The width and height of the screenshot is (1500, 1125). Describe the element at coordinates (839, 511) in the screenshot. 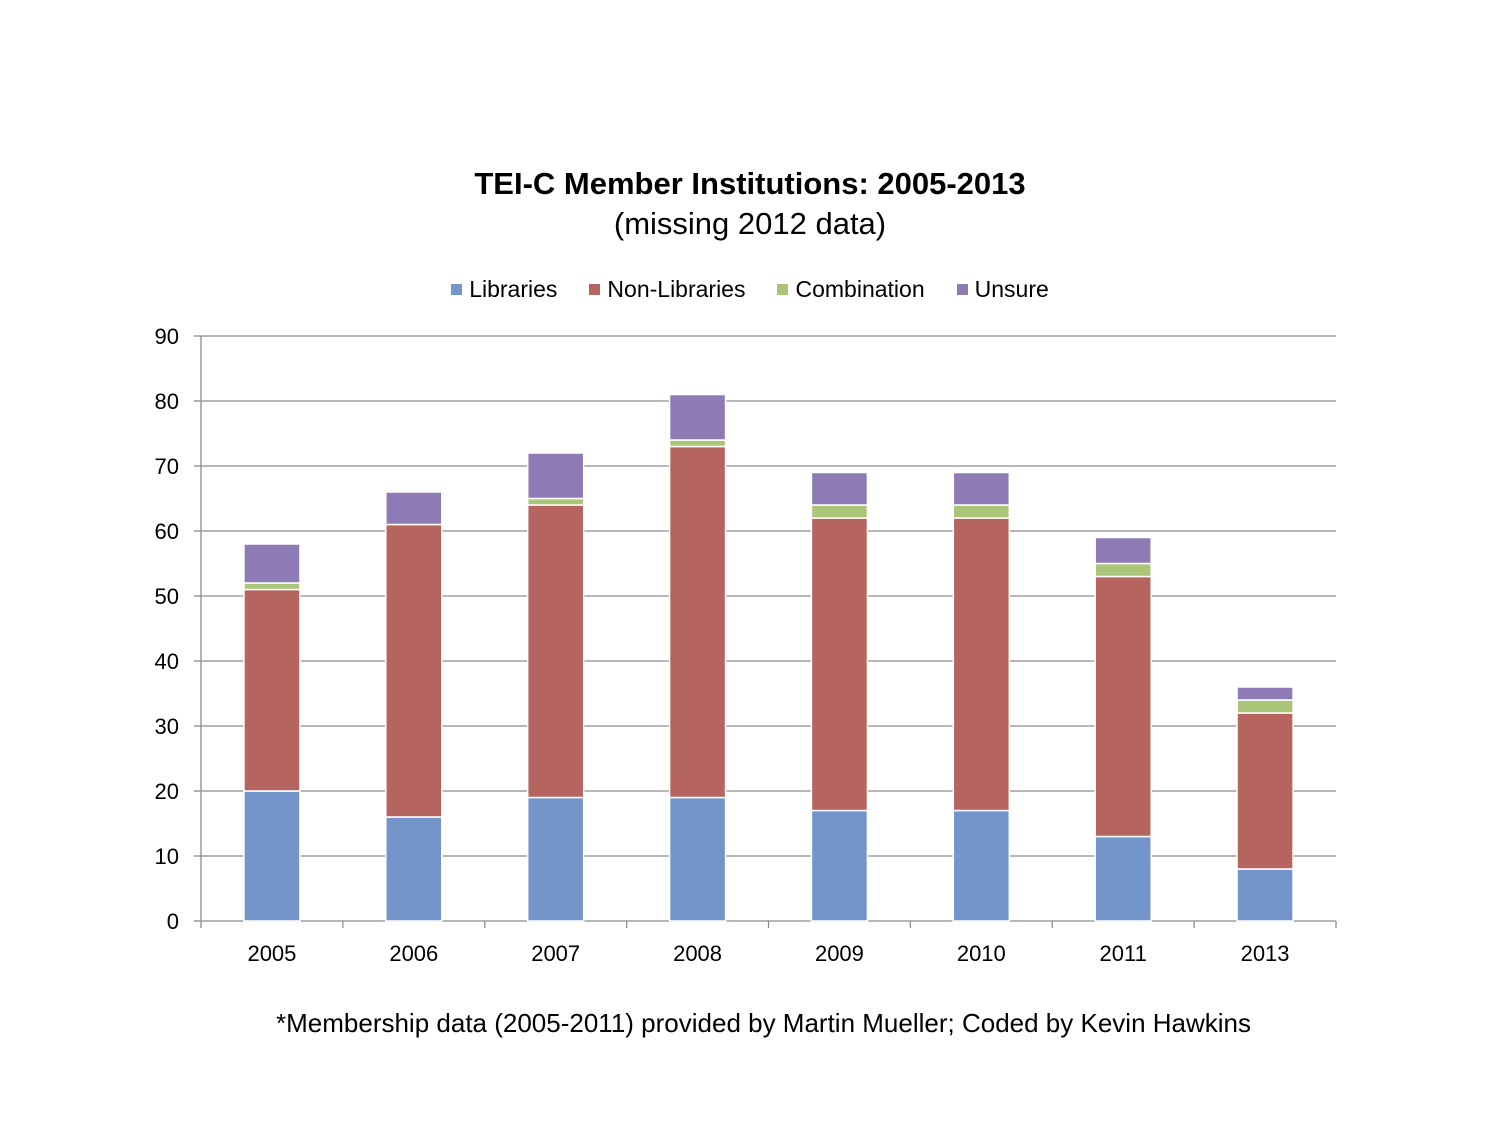

I see `bar-combination-2009` at that location.